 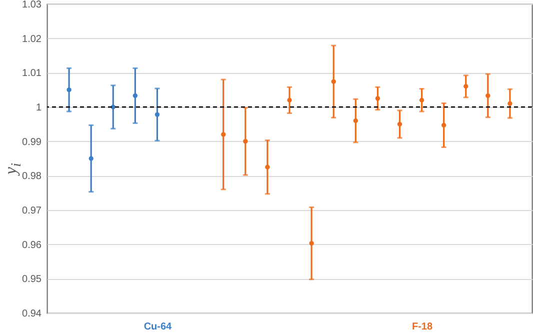 I want to click on y-tick-label: 0.94, so click(x=32, y=314).